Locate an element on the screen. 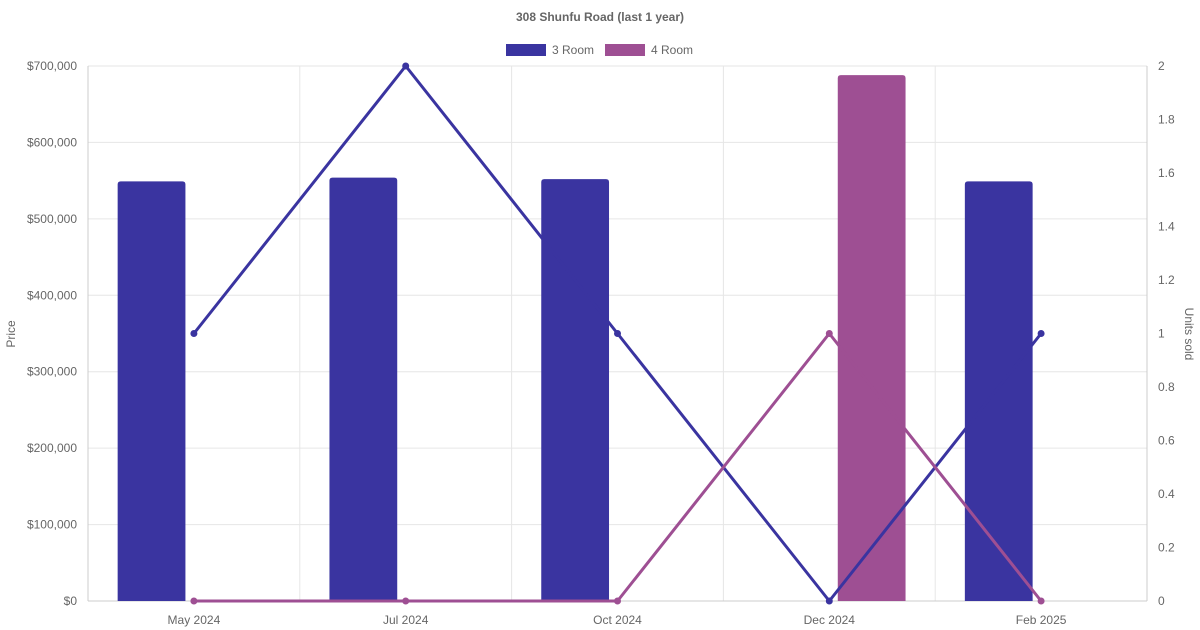  y-right-tick-label: 1.6 is located at coordinates (1166, 173).